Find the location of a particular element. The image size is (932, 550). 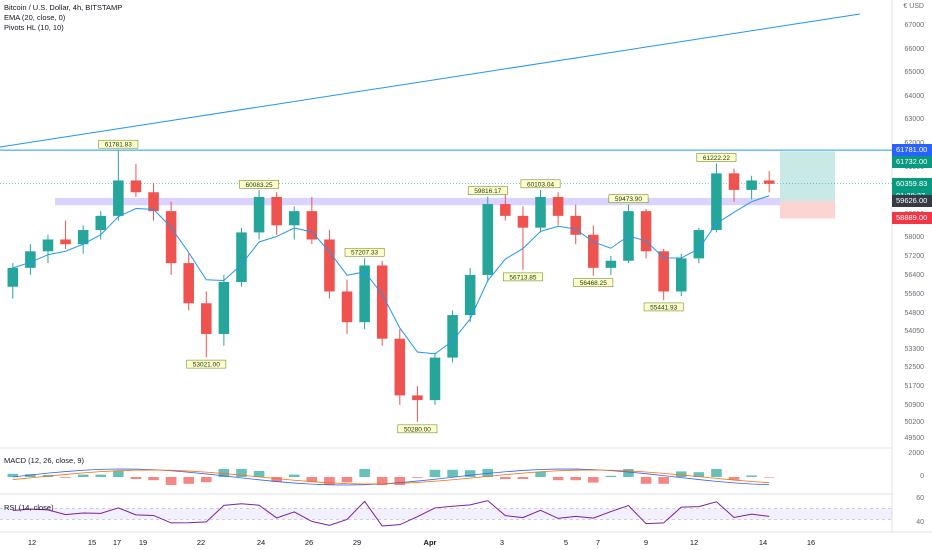

price-tick: 67000 is located at coordinates (914, 25).